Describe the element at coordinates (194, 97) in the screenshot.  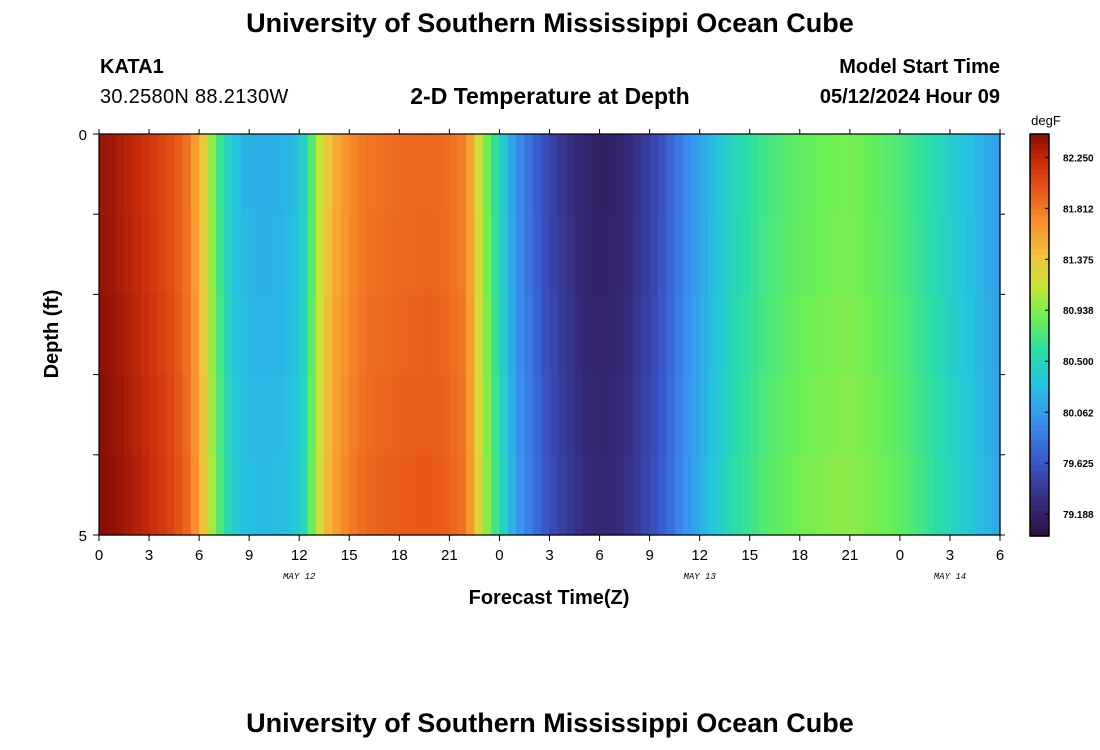
I see `station-coordinates: 30.2580N 88.2130W` at that location.